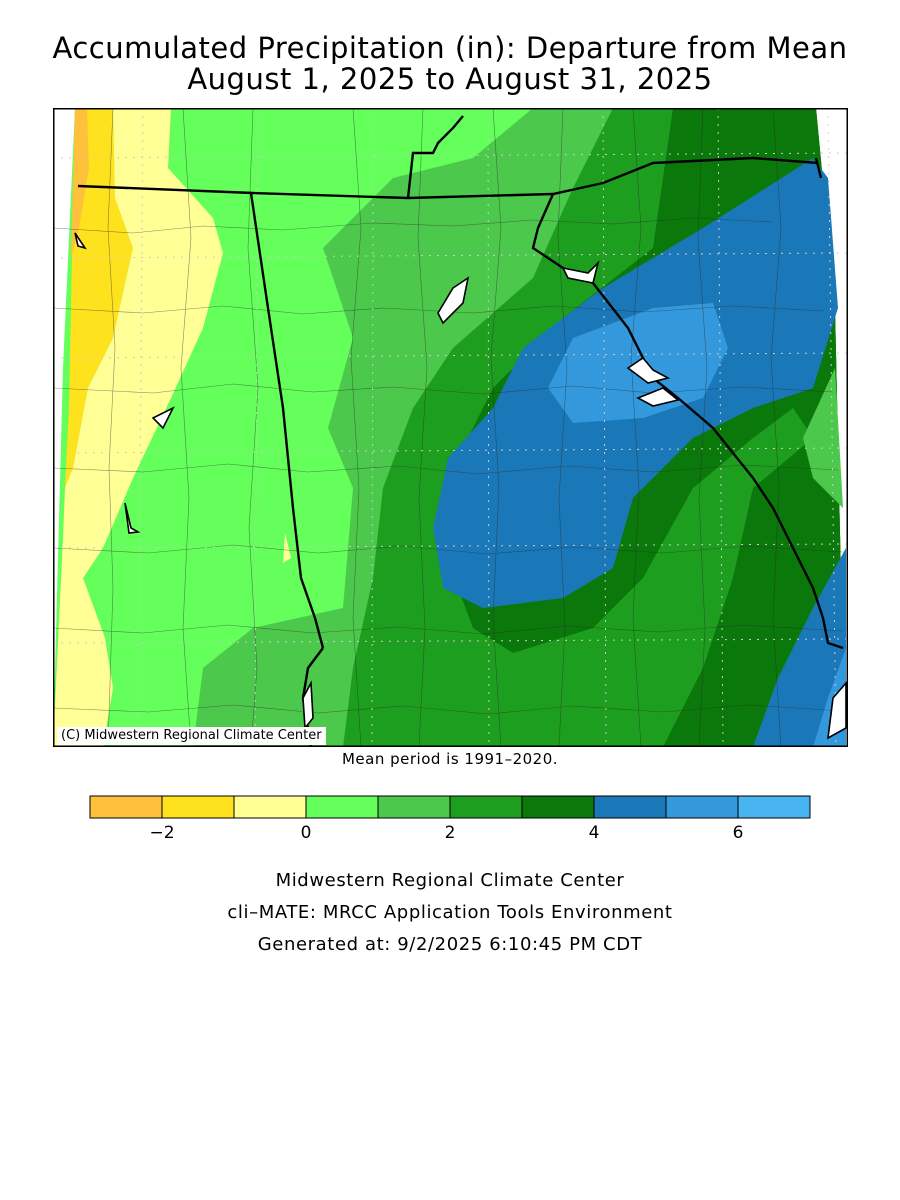 The height and width of the screenshot is (1200, 900). Describe the element at coordinates (450, 833) in the screenshot. I see `legend-tick-label: 2` at that location.